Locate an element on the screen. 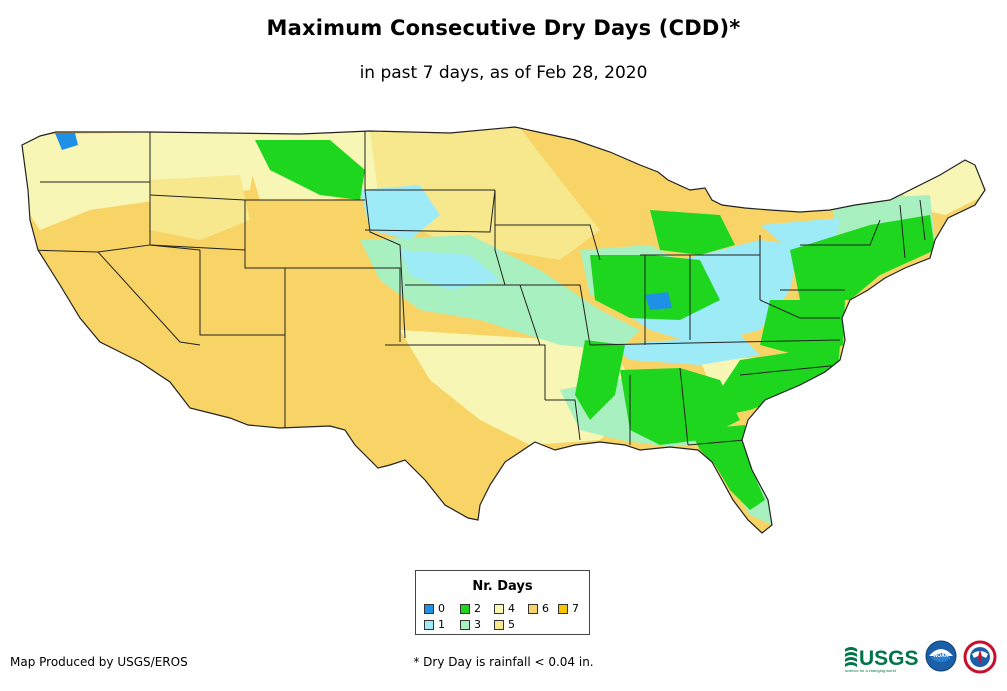 The image size is (1007, 691). region-2-northeast is located at coordinates (862, 257).